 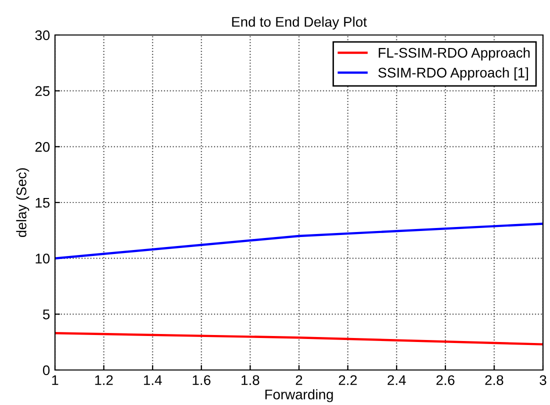 What do you see at coordinates (153, 380) in the screenshot?
I see `x-tick-label: 1.4` at bounding box center [153, 380].